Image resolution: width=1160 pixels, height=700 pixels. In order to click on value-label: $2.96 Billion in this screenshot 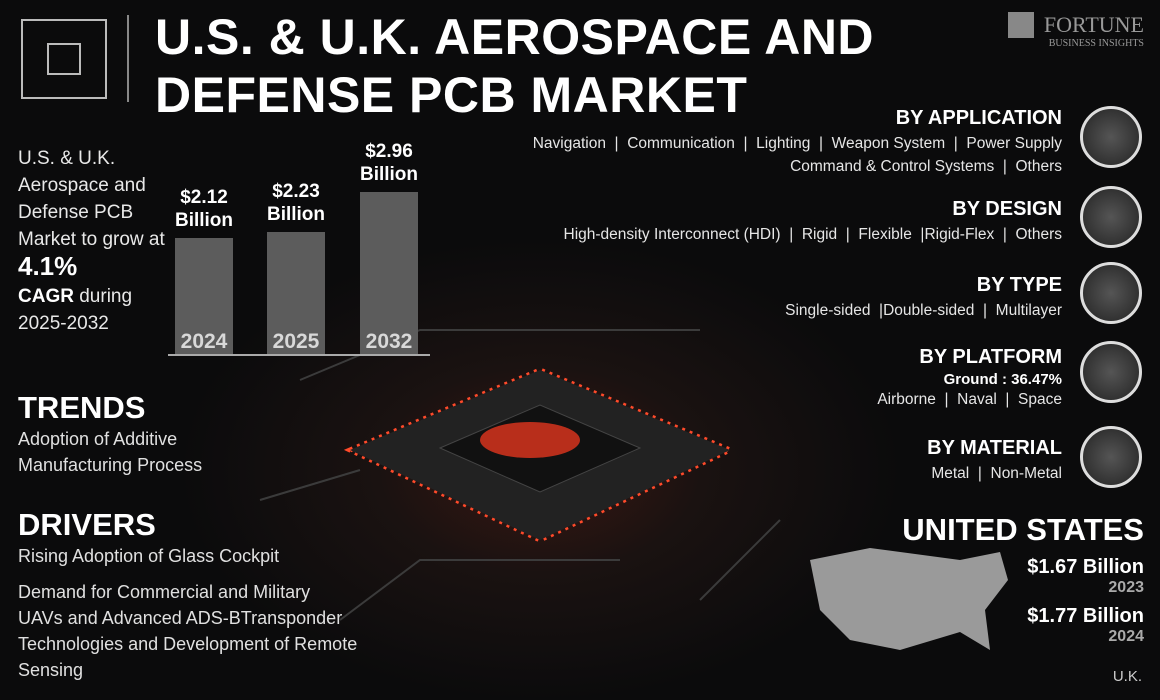, I will do `click(389, 163)`.